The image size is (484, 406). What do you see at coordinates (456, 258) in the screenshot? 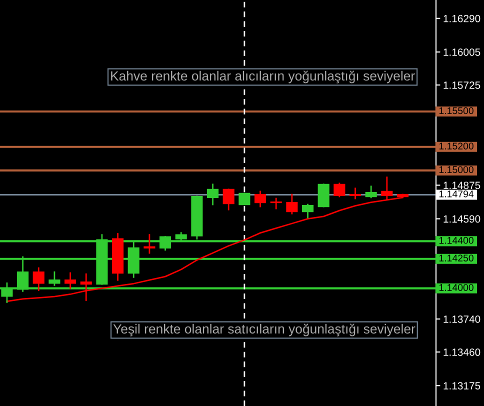
I see `ref-line-label: 1.14250` at bounding box center [456, 258].